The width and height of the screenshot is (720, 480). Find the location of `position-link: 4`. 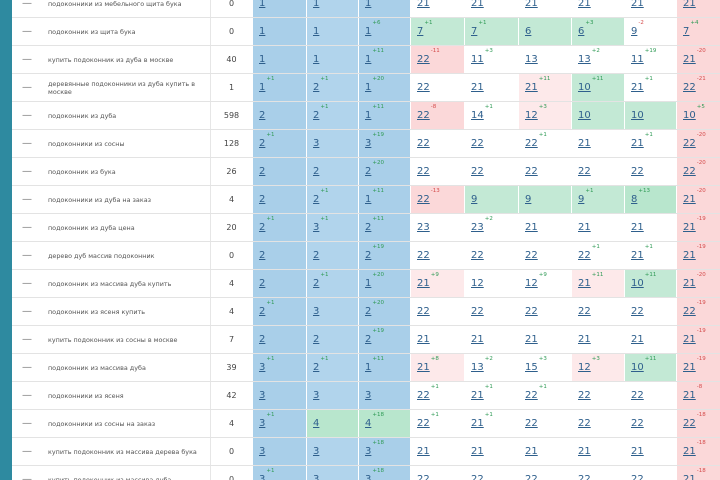

position-link: 4 is located at coordinates (316, 423).